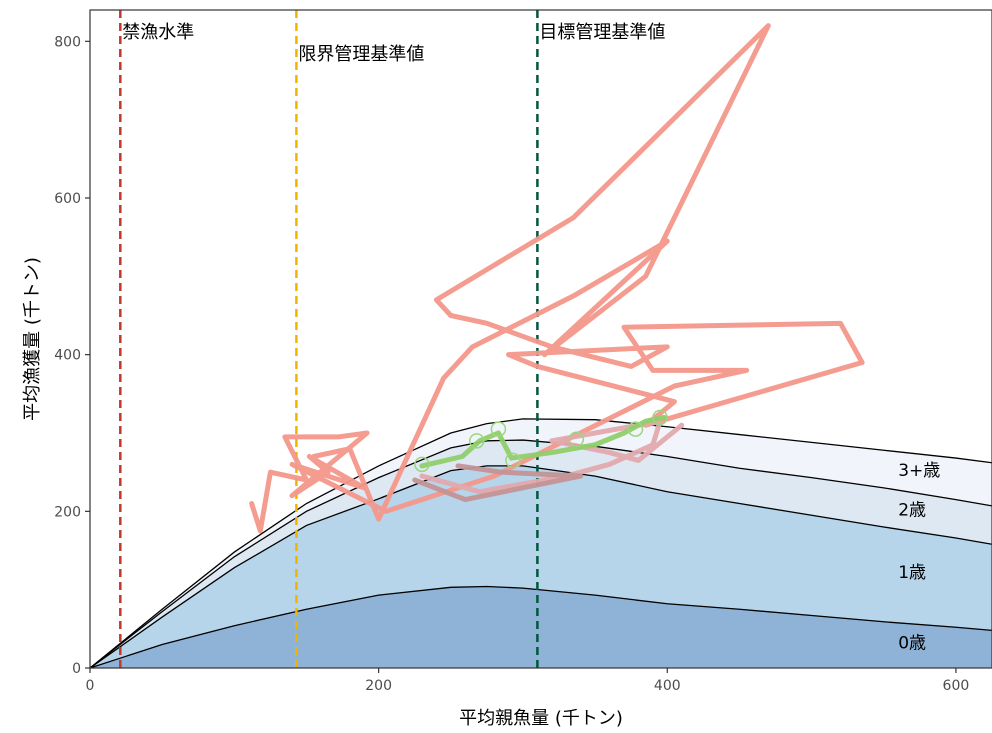  Describe the element at coordinates (912, 643) in the screenshot. I see `band-label-0: 0歳` at that location.